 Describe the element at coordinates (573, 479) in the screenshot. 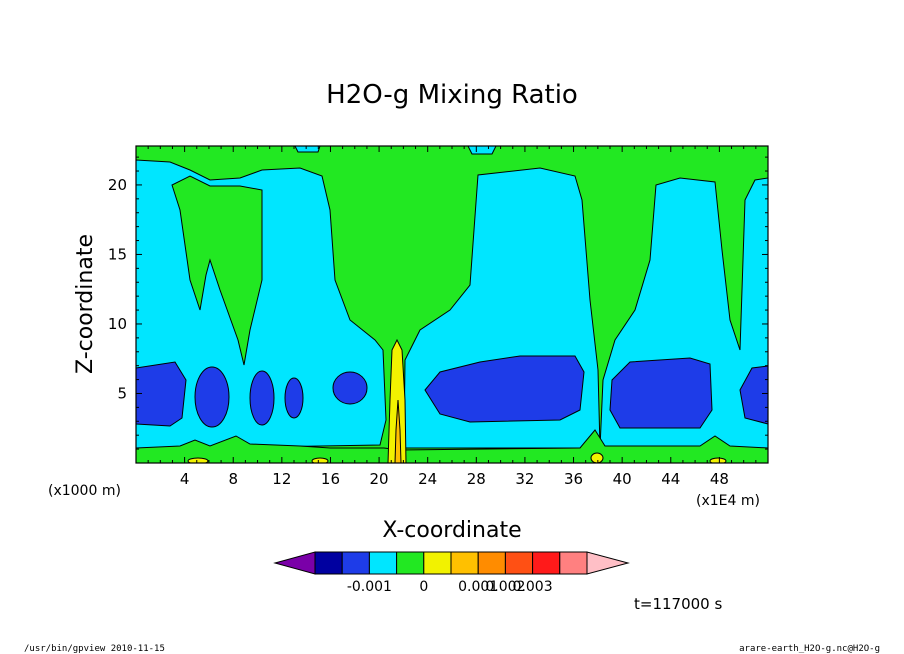

I see `x-tick-label: 36` at that location.